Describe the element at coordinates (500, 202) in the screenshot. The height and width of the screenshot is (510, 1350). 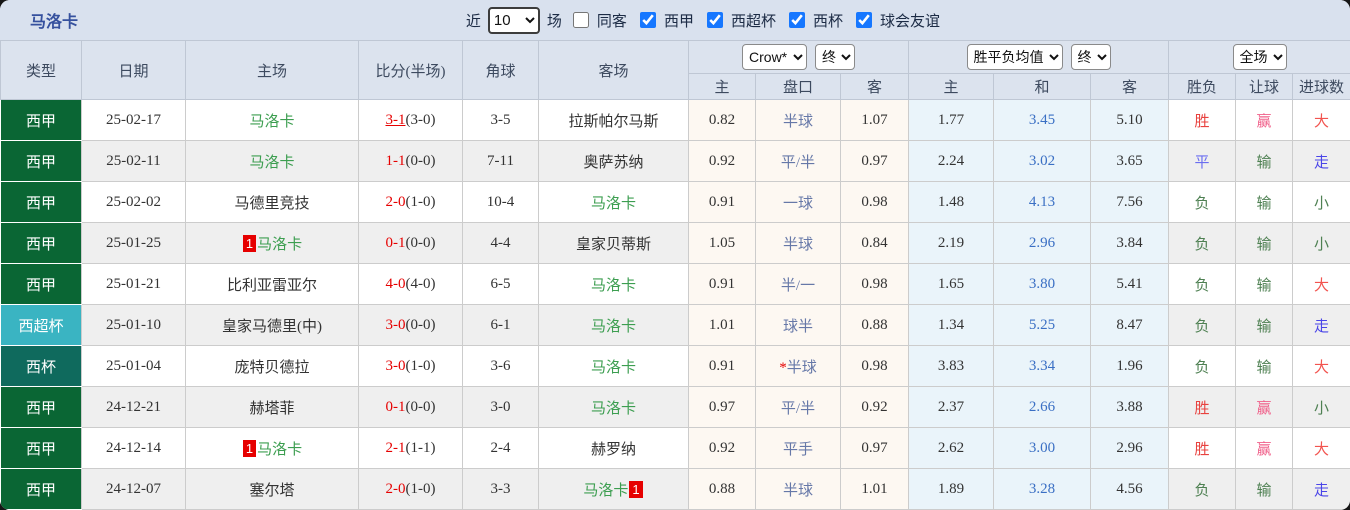
I see `corner-count: 10-4` at that location.